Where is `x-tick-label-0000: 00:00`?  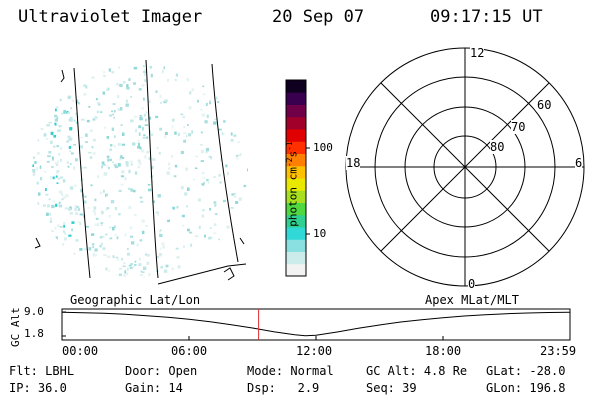 x-tick-label-0000: 00:00 is located at coordinates (80, 351).